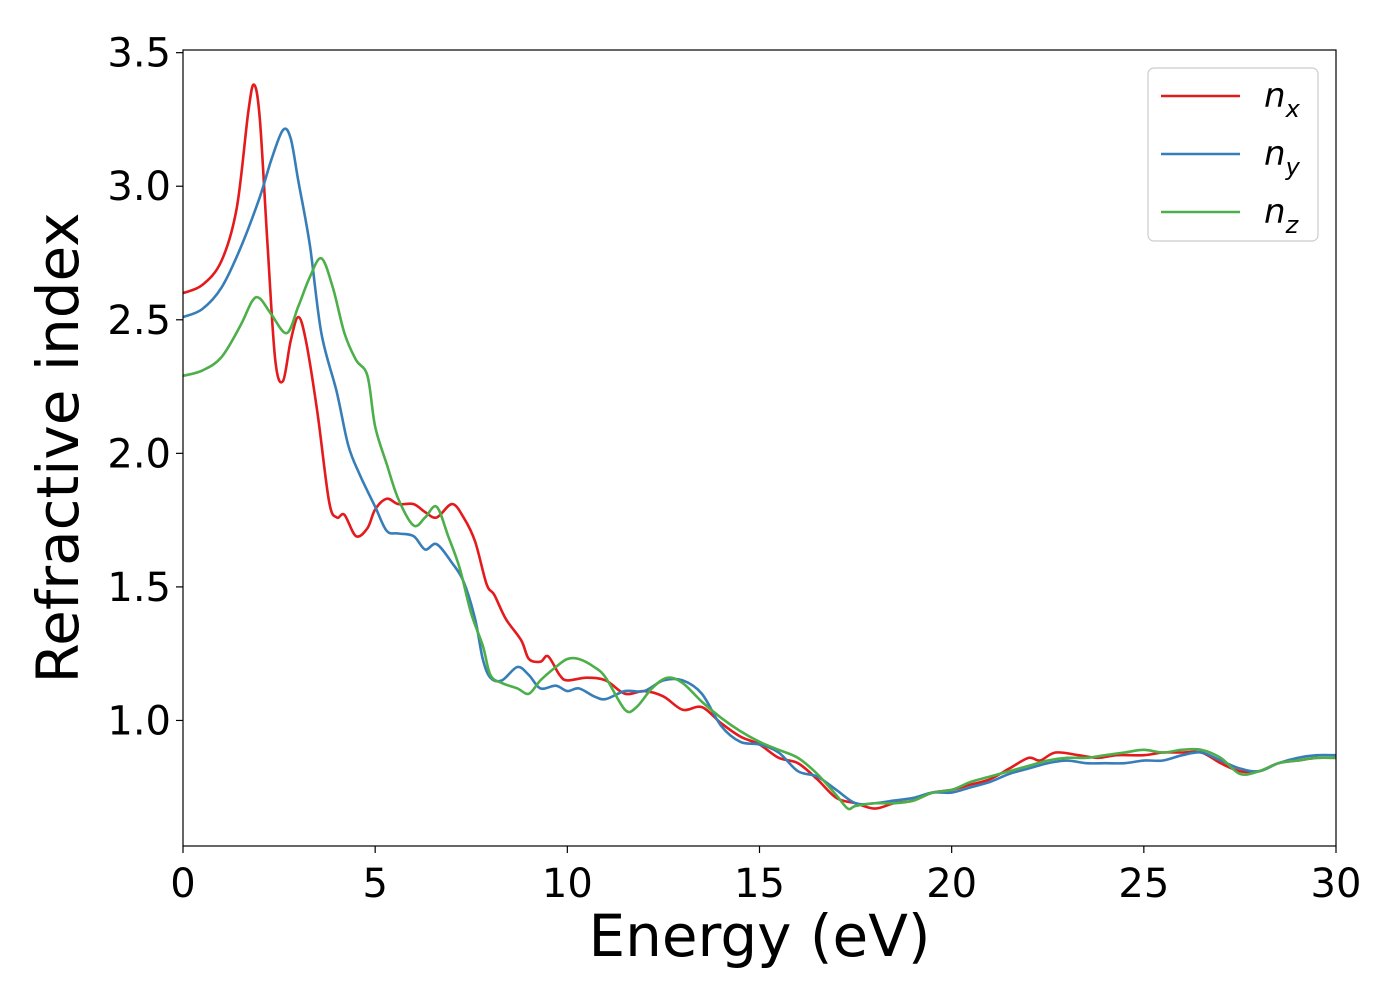 The image size is (1400, 1004). Describe the element at coordinates (139, 454) in the screenshot. I see `y-tick-label: 2.0` at that location.